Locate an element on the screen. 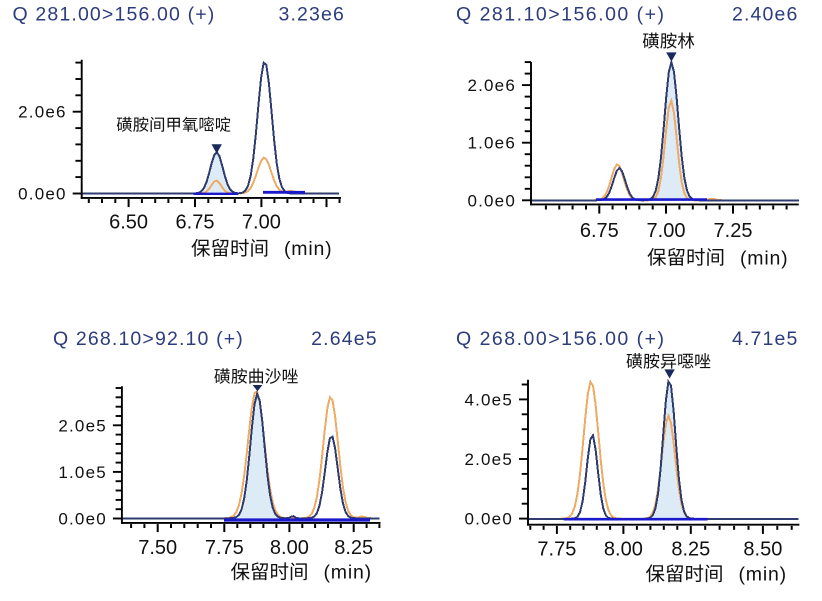 The image size is (822, 601). svg-text: 2.64e5 is located at coordinates (344, 339).